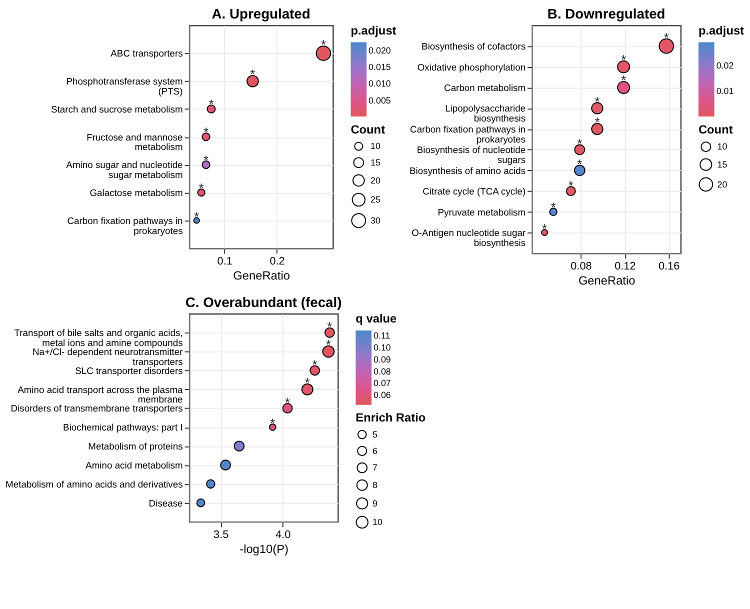  What do you see at coordinates (474, 46) in the screenshot?
I see `y-tick-label: Biosynthesis of cofactors` at bounding box center [474, 46].